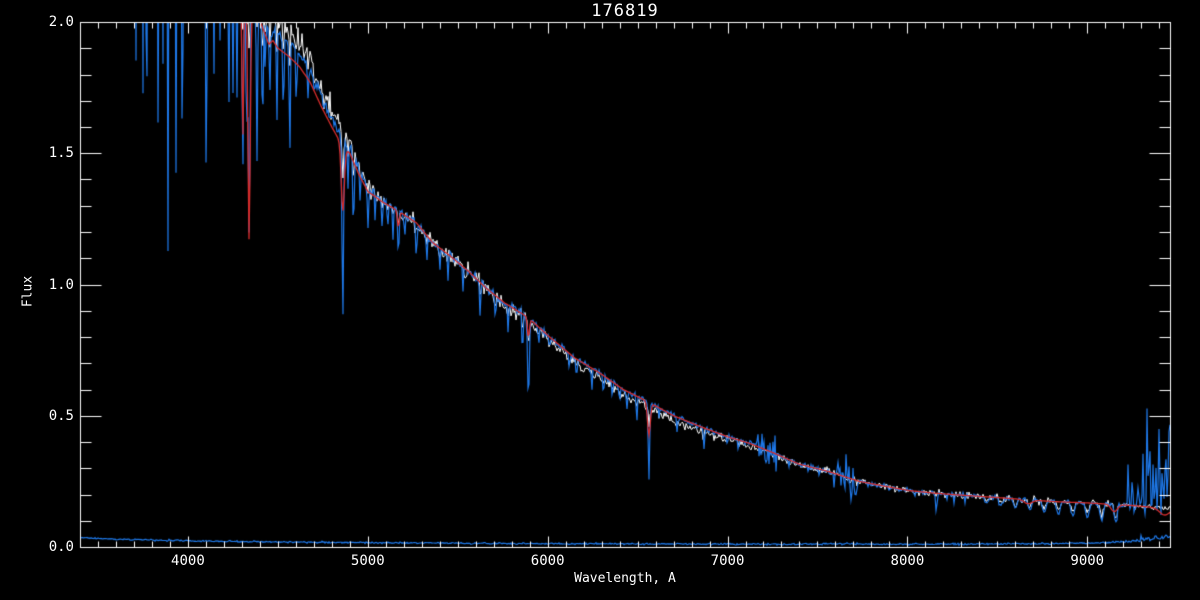 This screenshot has width=1200, height=600. What do you see at coordinates (61, 284) in the screenshot?
I see `y-tick-label: 1.0` at bounding box center [61, 284].